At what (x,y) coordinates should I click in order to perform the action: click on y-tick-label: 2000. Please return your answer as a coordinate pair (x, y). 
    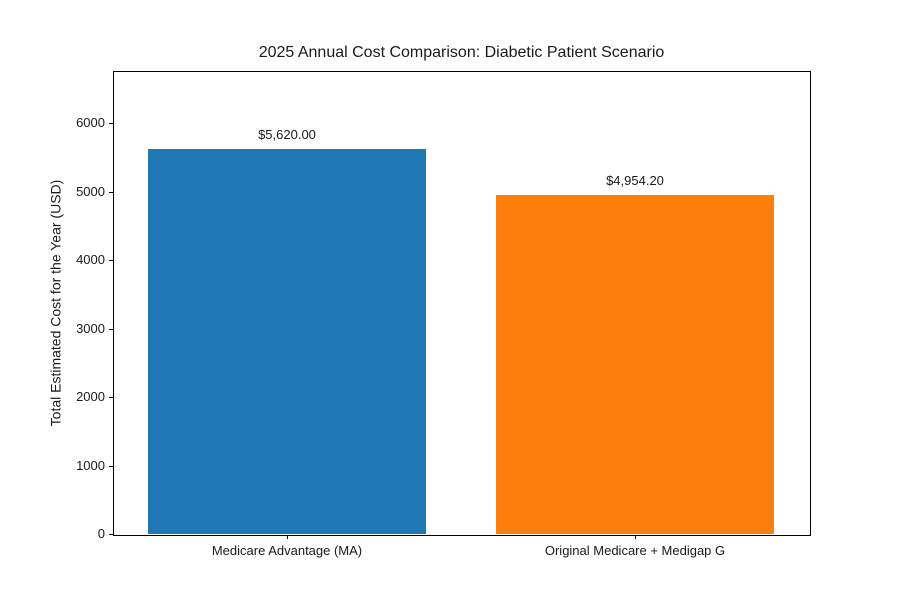
    Looking at the image, I should click on (90, 397).